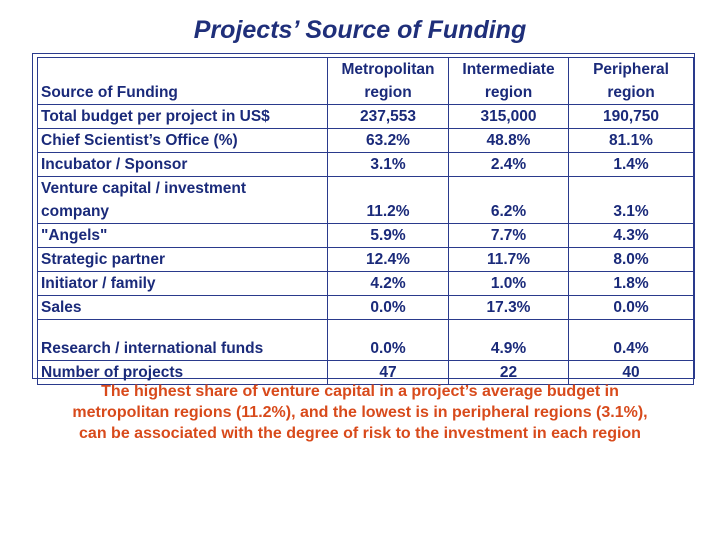 Image resolution: width=720 pixels, height=540 pixels. I want to click on cell-metropolitan: 11.2%, so click(388, 200).